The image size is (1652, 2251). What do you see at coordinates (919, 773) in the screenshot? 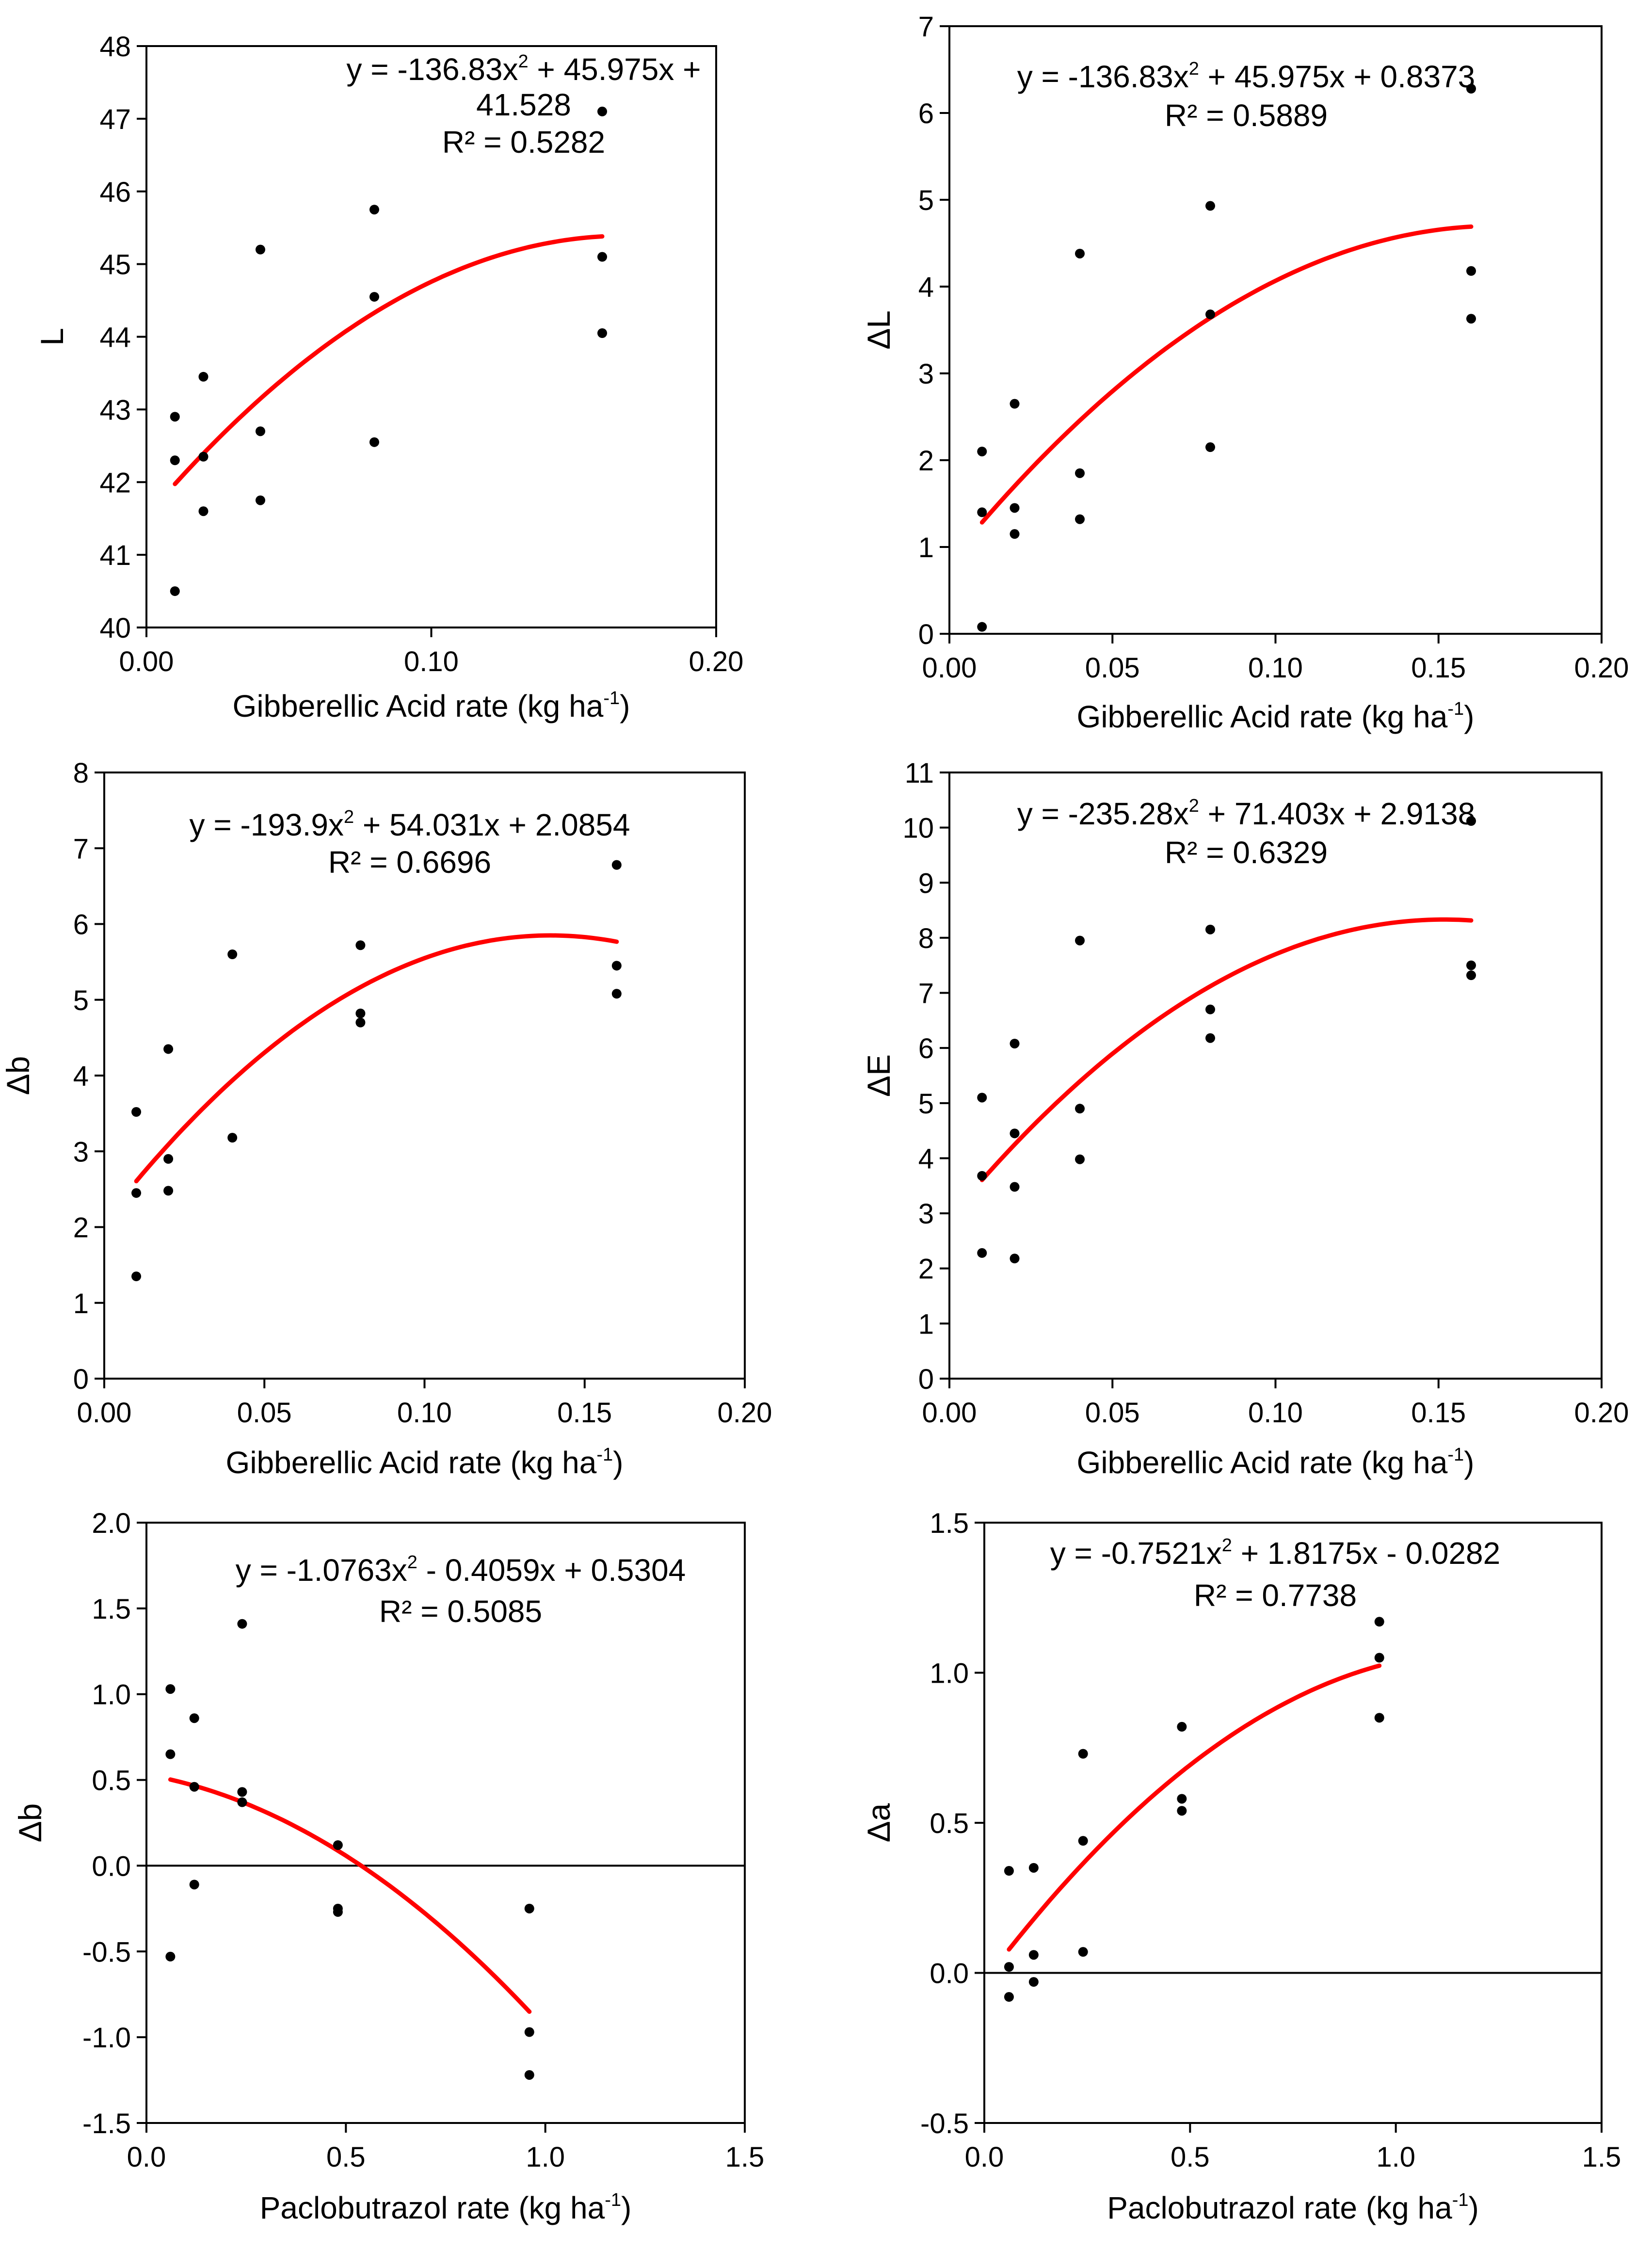
I see `y-tick-label: 11` at bounding box center [919, 773].